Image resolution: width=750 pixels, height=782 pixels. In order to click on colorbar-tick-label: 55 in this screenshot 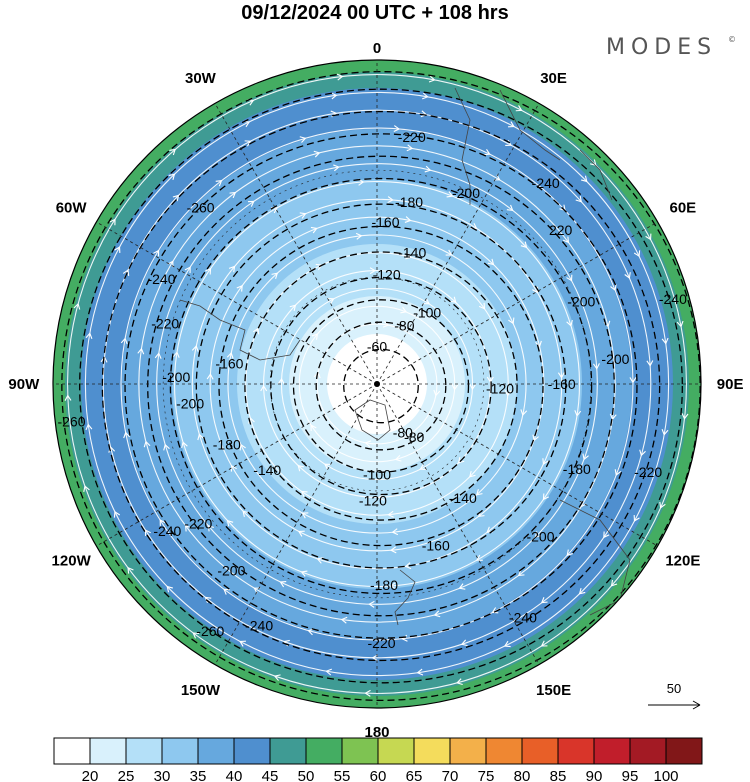, I will do `click(342, 775)`.